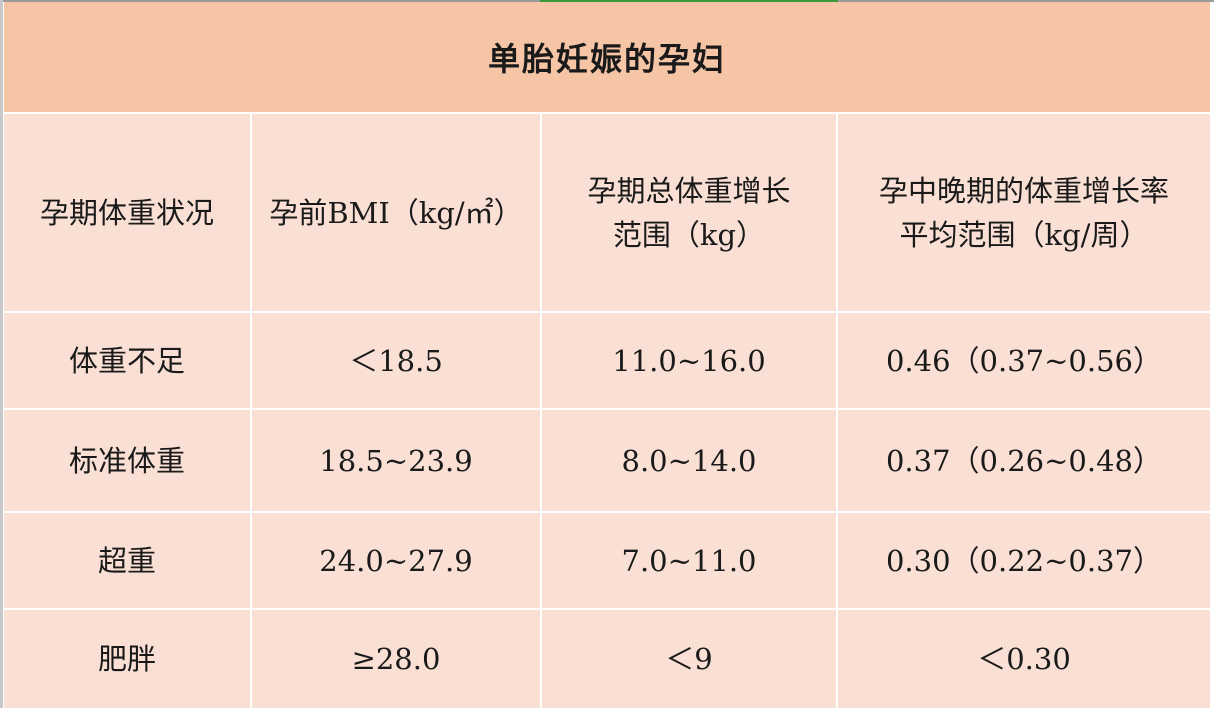  I want to click on table-cell: ＜18.5, so click(396, 360).